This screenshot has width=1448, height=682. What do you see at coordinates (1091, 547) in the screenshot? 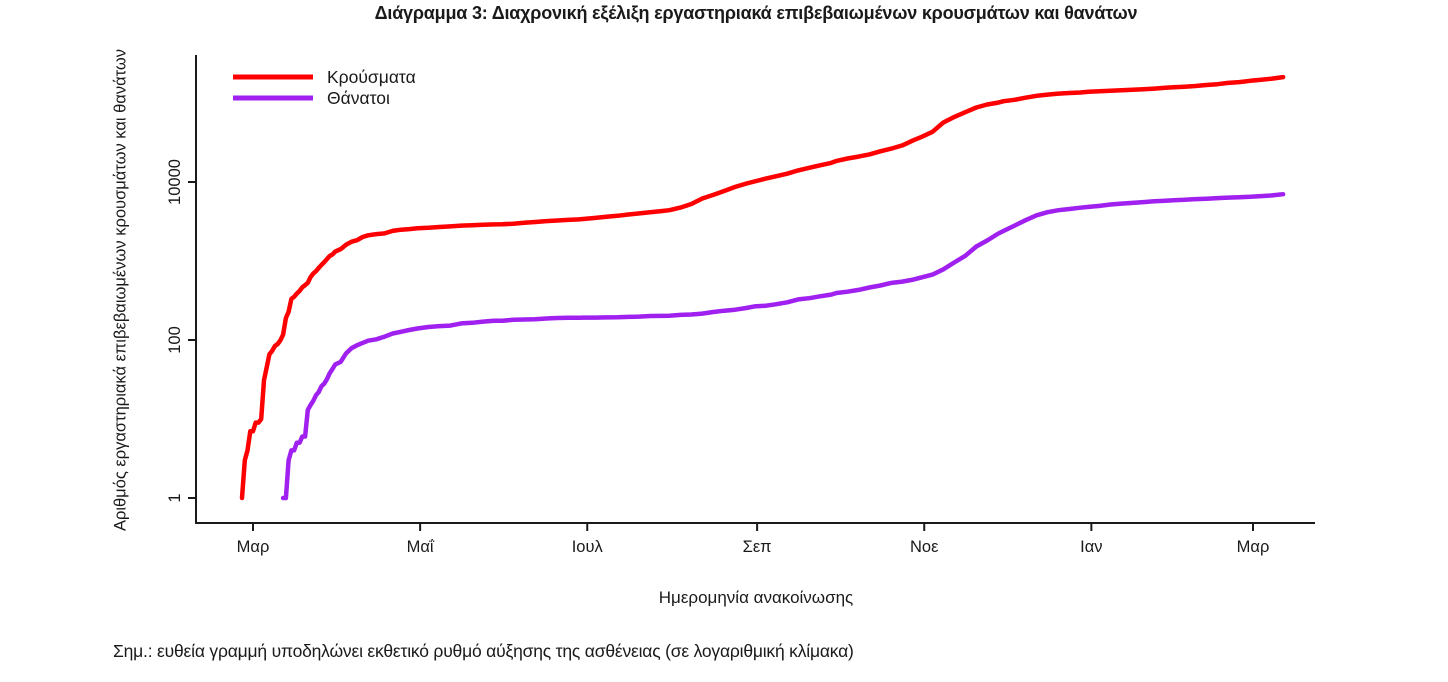
I see `x-tick-label: Ιαν` at bounding box center [1091, 547].